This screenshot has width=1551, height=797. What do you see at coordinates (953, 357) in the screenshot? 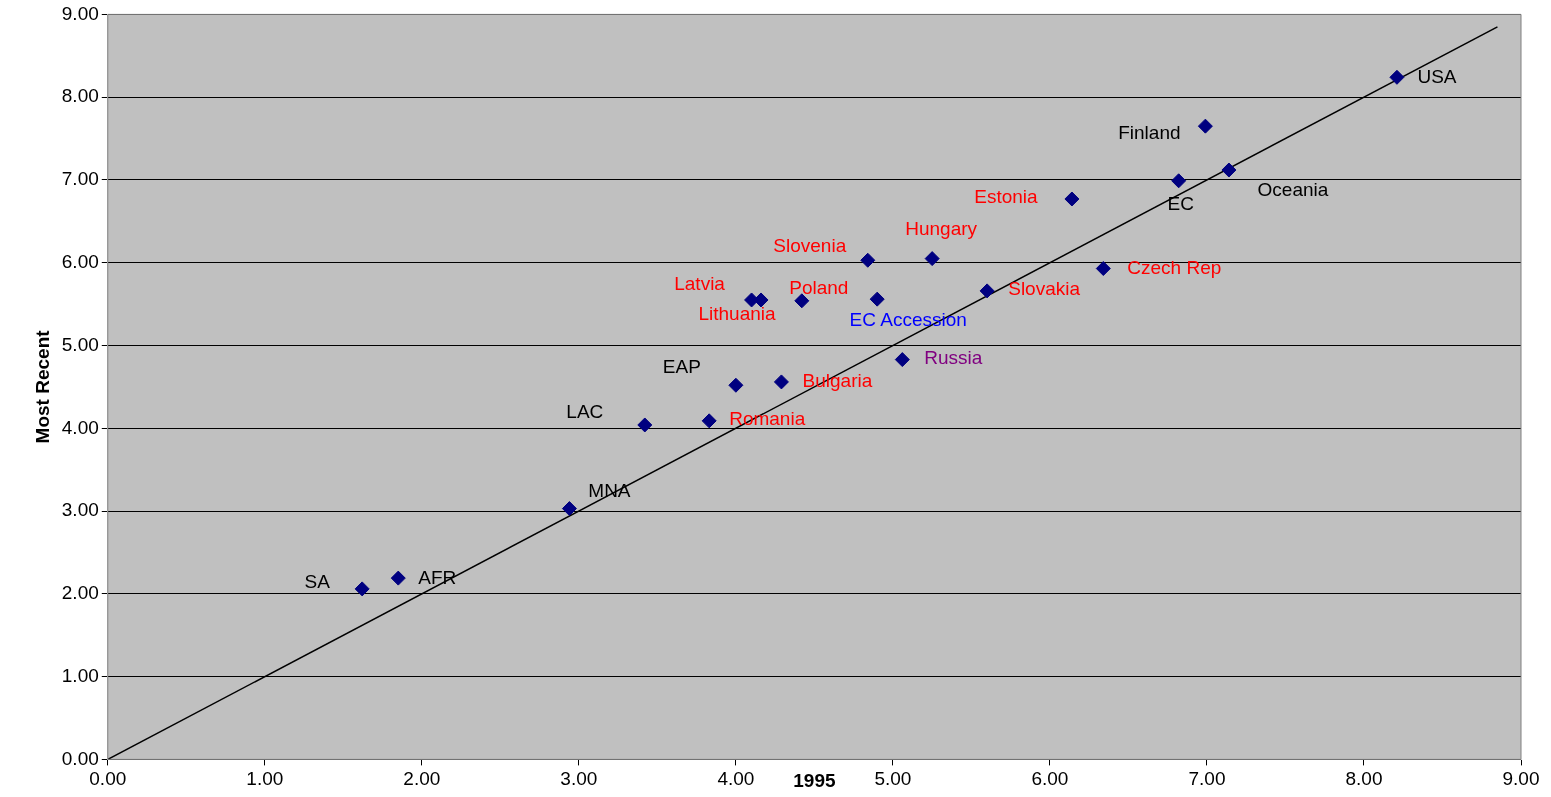
I see `data-label: Russia` at bounding box center [953, 357].